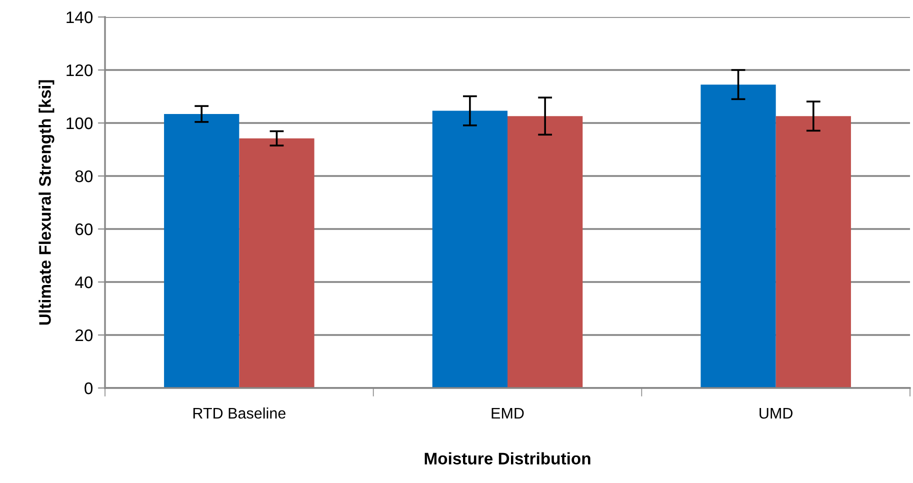 The image size is (913, 483). What do you see at coordinates (79, 17) in the screenshot?
I see `y-tick-label: 140` at bounding box center [79, 17].